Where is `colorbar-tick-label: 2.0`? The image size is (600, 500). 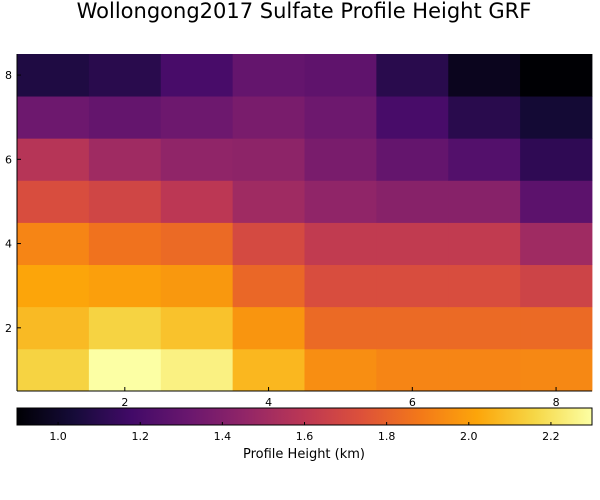
colorbar-tick-label: 2.0 is located at coordinates (469, 436).